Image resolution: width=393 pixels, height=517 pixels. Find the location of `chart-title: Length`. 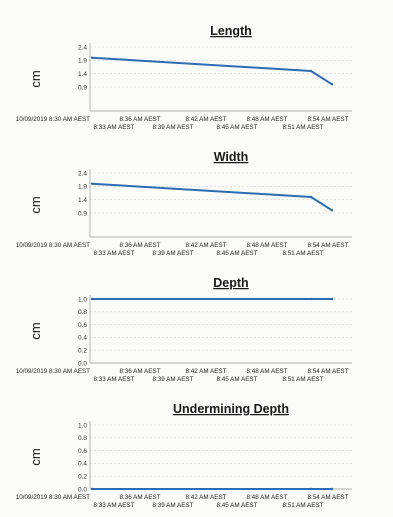

chart-title: Length is located at coordinates (231, 31).